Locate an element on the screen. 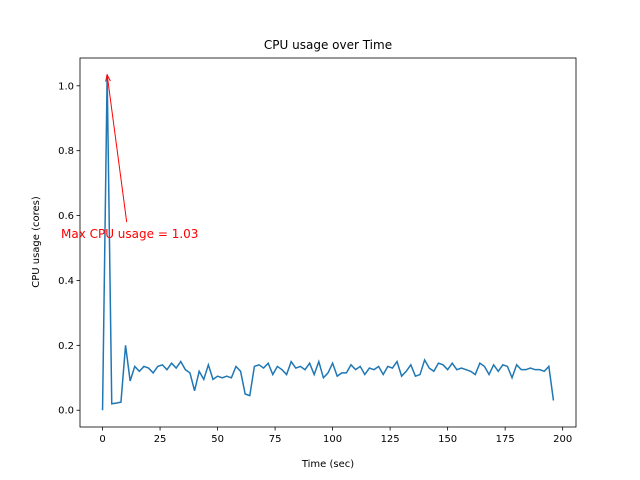  x-tick-label: 150 is located at coordinates (447, 439).